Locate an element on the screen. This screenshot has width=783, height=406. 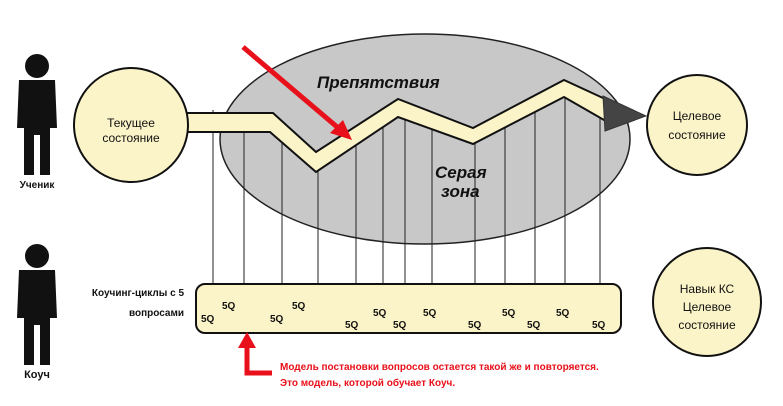
note-red-arrow is located at coordinates (255, 354).